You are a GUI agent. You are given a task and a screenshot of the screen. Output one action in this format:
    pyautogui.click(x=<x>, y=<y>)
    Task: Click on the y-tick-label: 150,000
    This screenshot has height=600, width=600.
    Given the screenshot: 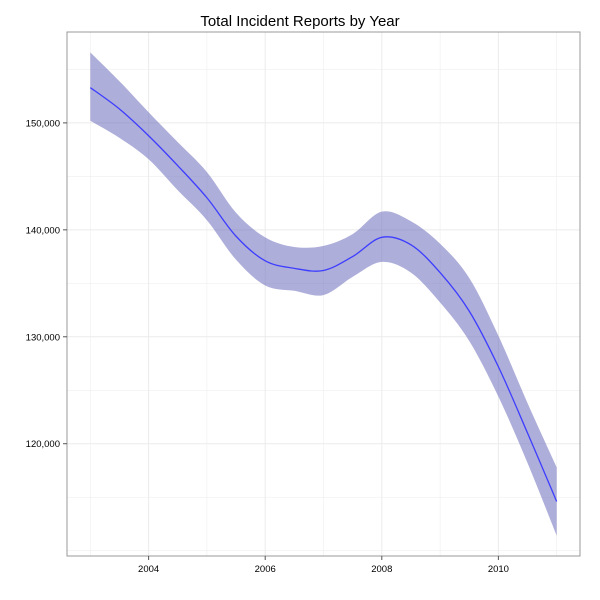 What is the action you would take?
    pyautogui.click(x=43, y=123)
    